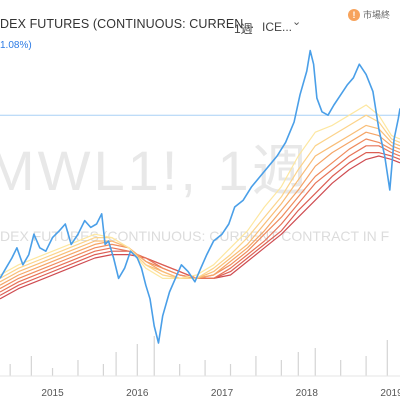 The width and height of the screenshot is (400, 400). What do you see at coordinates (390, 393) in the screenshot?
I see `x-tick-label: 2019` at bounding box center [390, 393].